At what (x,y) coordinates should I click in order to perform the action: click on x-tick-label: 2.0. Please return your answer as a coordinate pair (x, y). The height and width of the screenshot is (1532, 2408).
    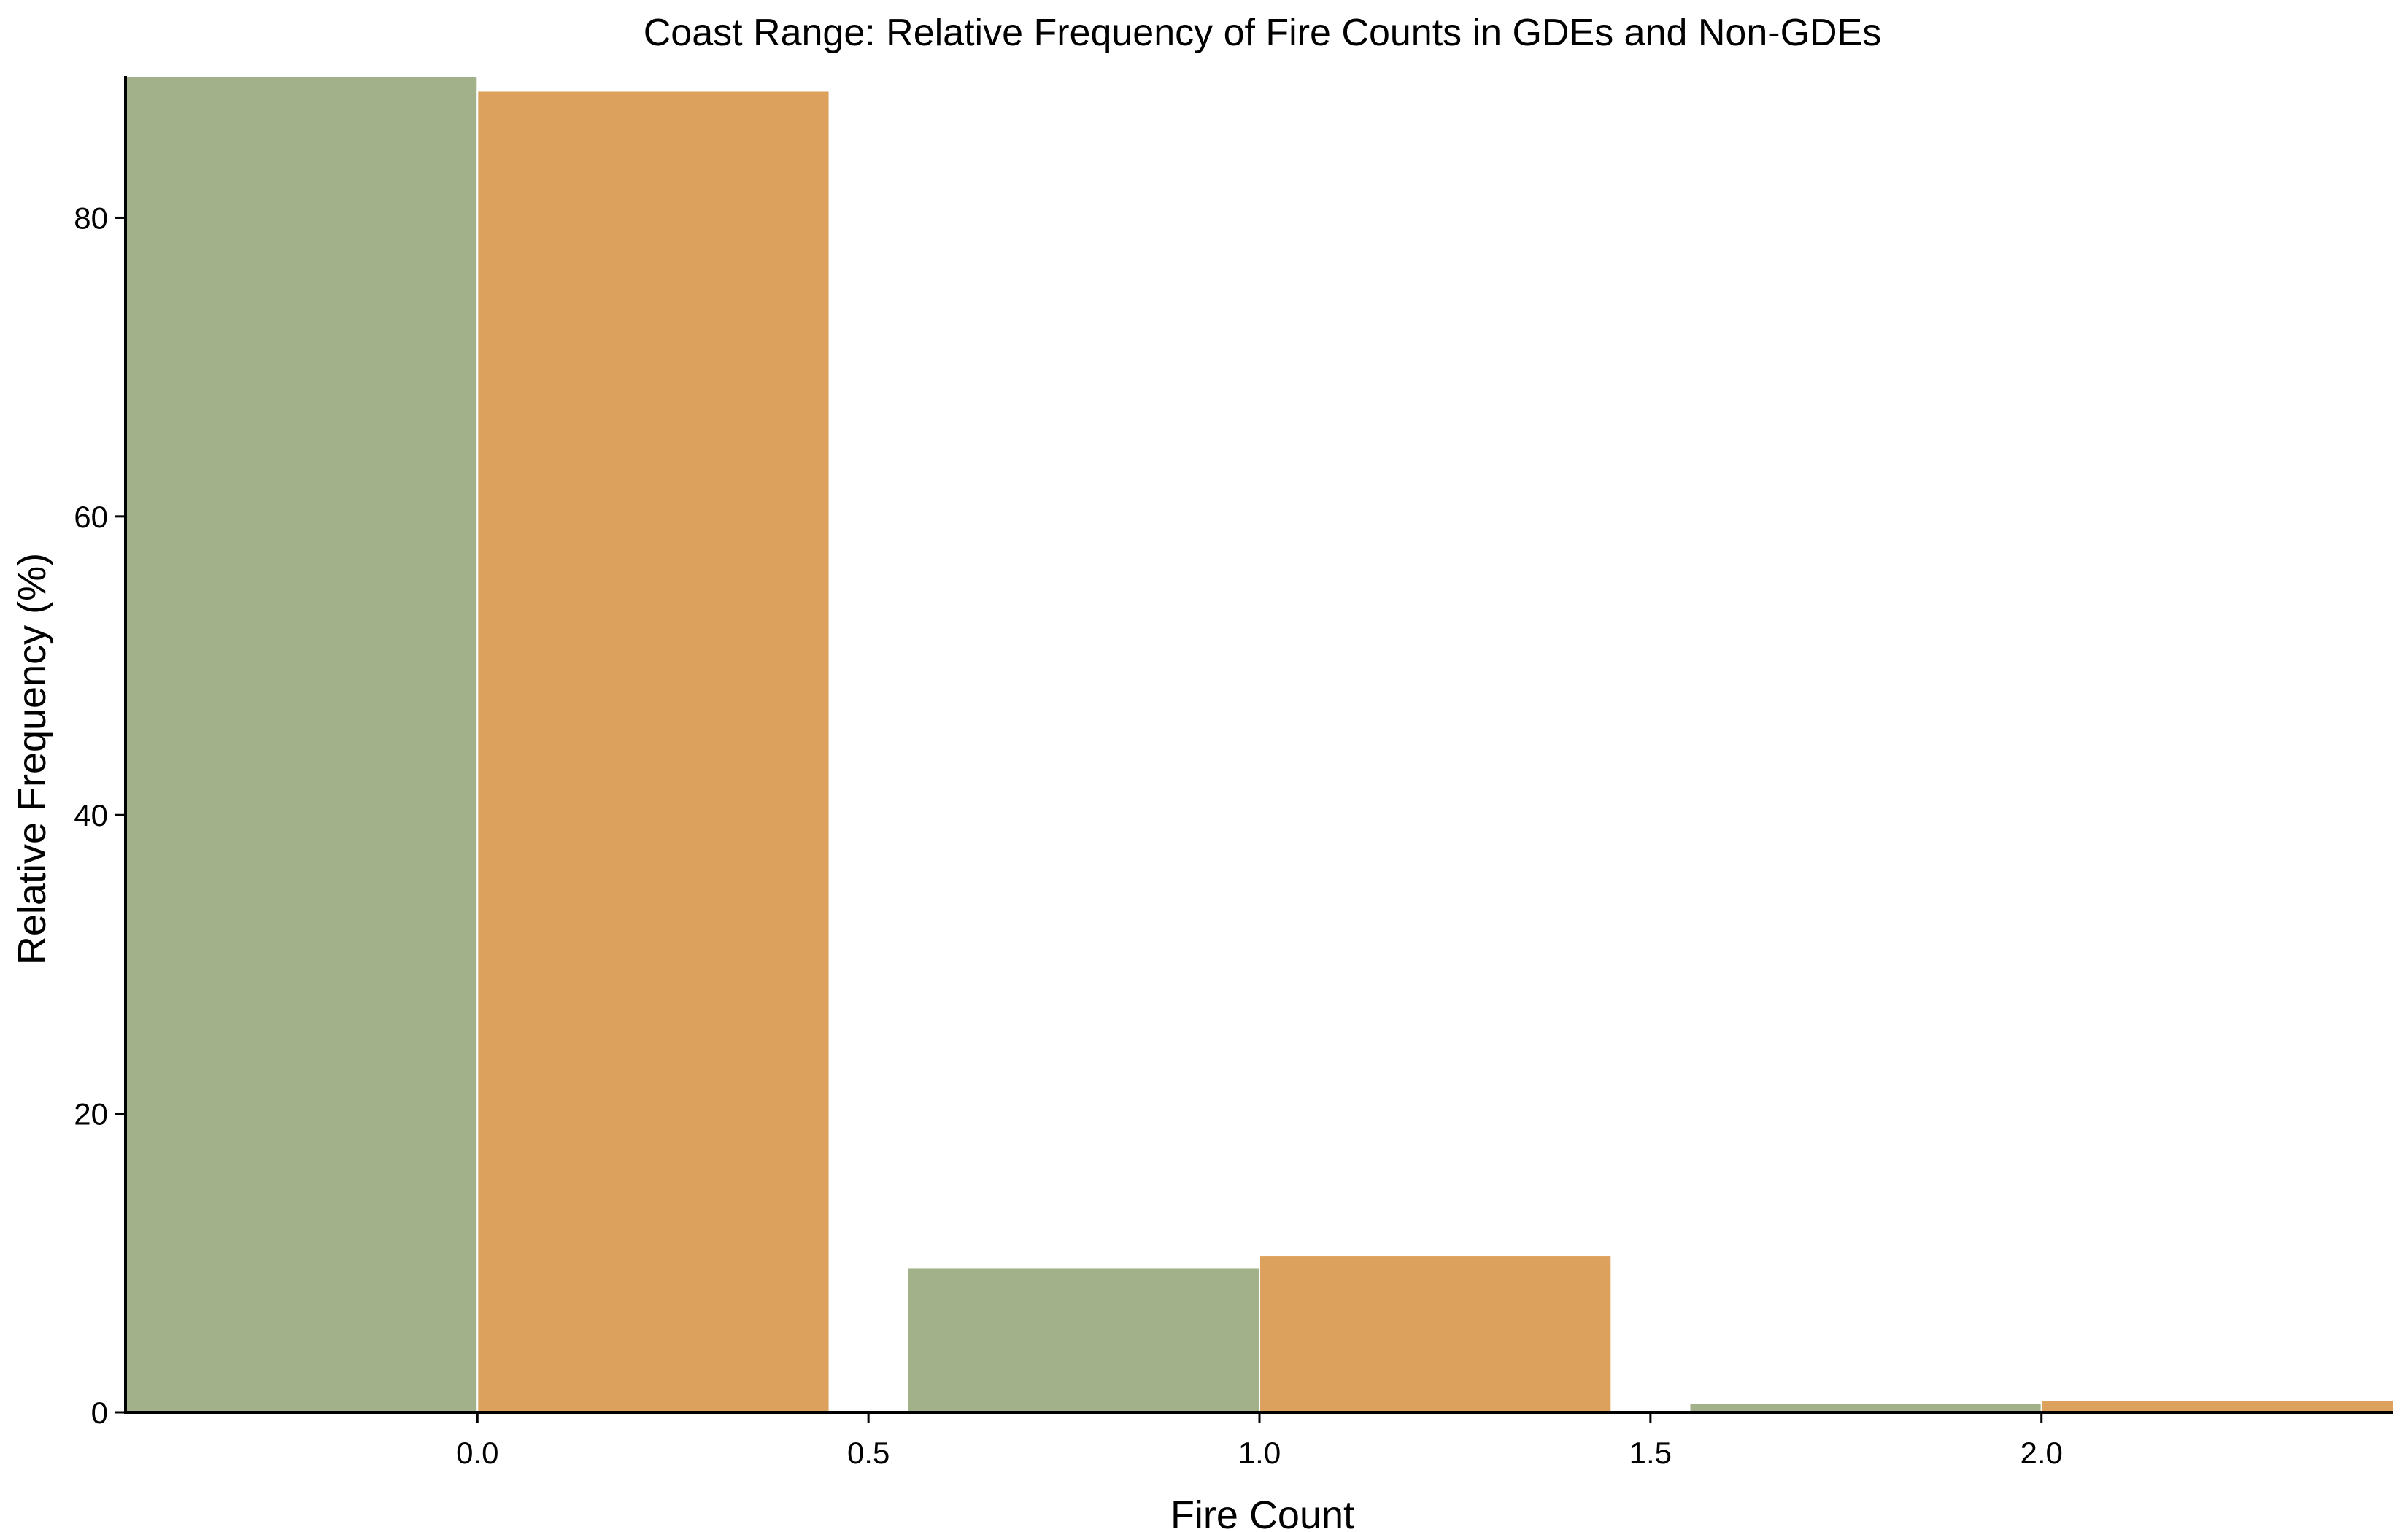
    Looking at the image, I should click on (2042, 1453).